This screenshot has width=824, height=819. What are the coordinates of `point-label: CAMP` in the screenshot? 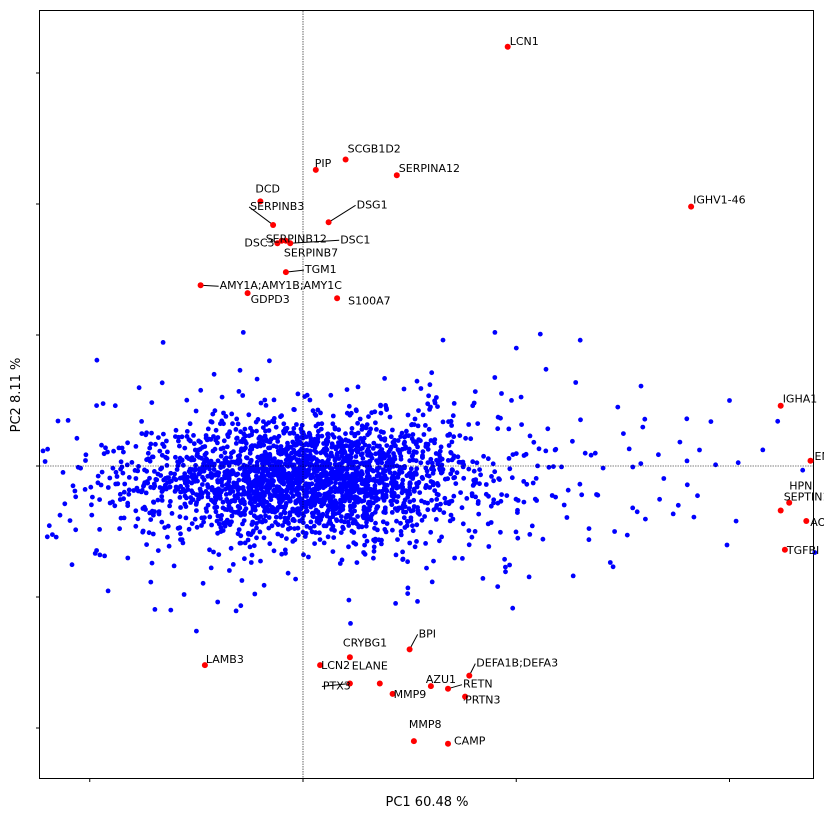 It's located at (470, 741).